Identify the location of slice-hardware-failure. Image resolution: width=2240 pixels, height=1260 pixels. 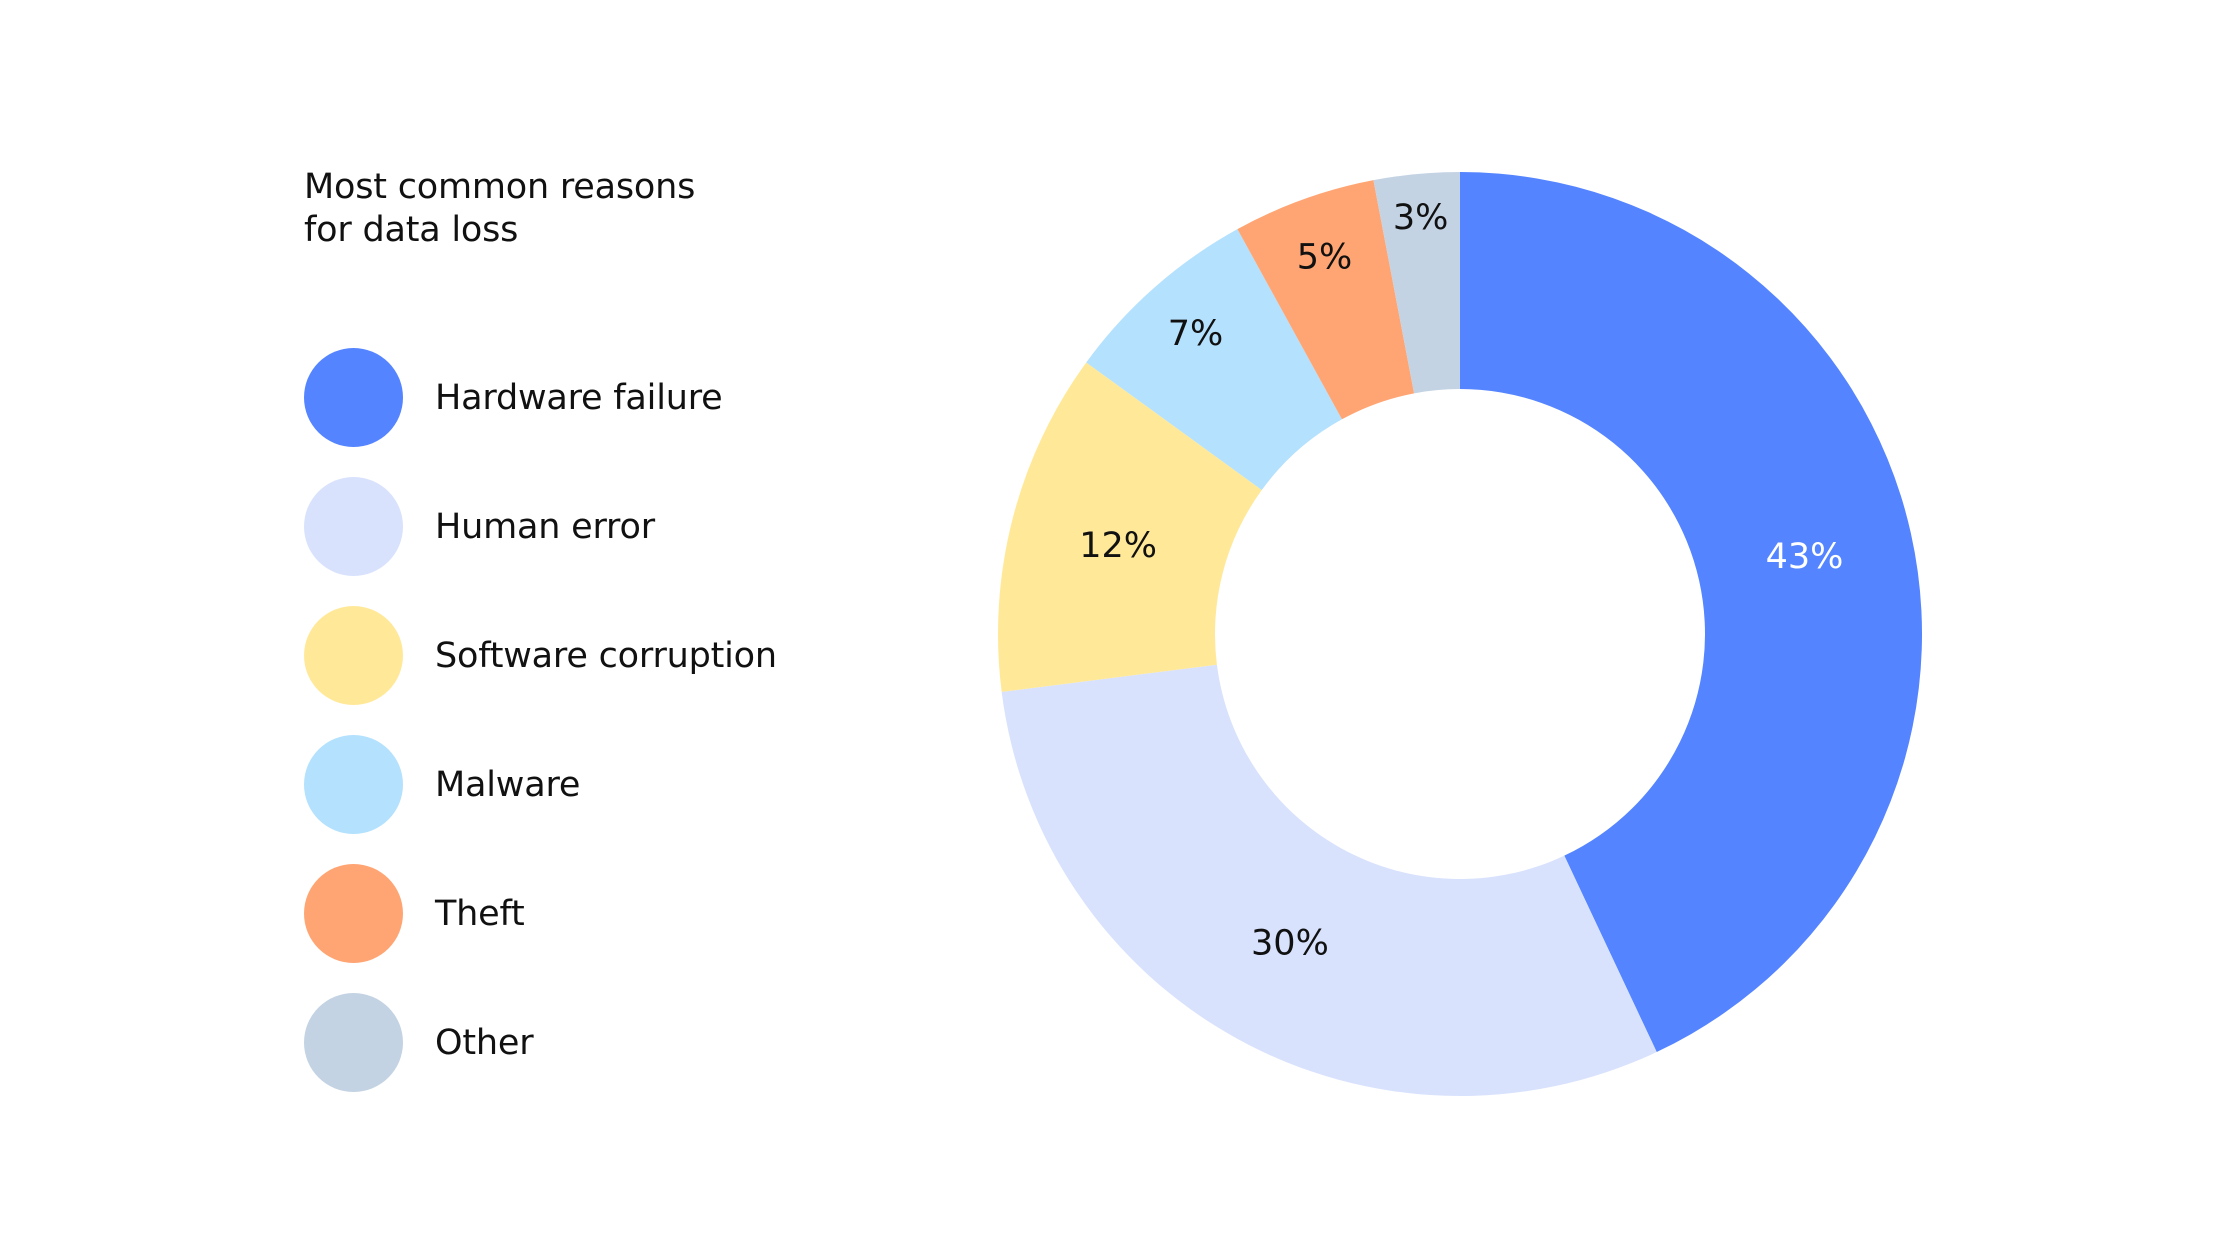
(1691, 612).